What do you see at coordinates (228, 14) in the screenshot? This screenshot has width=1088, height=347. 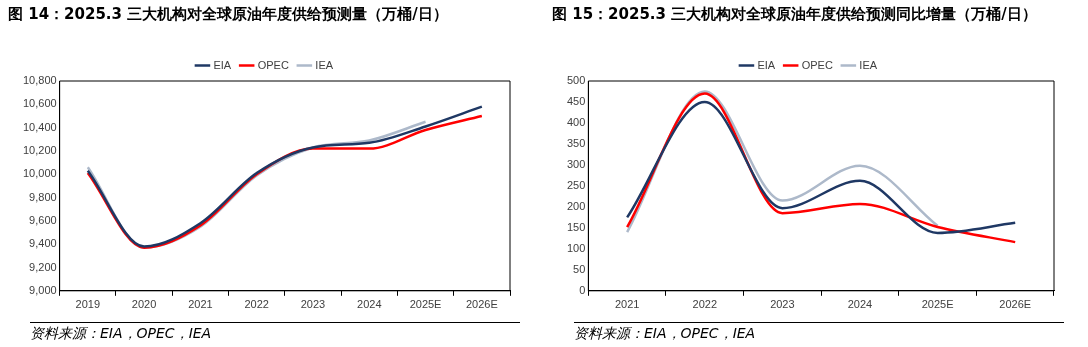 I see `chart-title: 图 14：2025.3 三大机构对全球原油年度供给预测量（万桶/日）` at bounding box center [228, 14].